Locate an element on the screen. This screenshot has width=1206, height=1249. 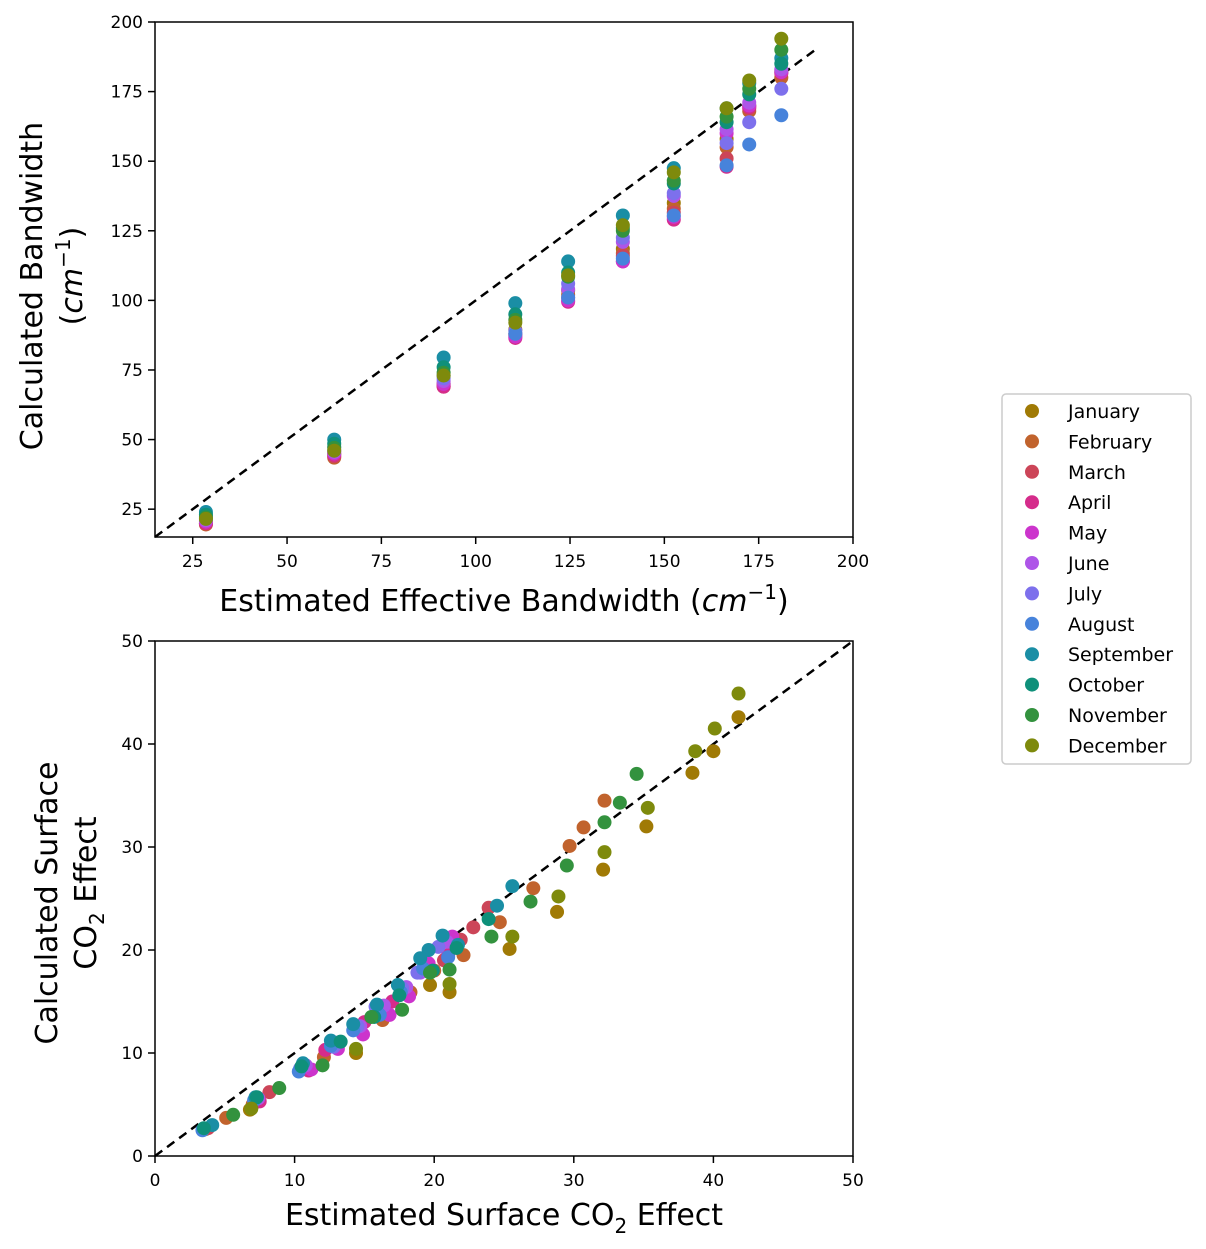
legend-label: October is located at coordinates (1106, 686).